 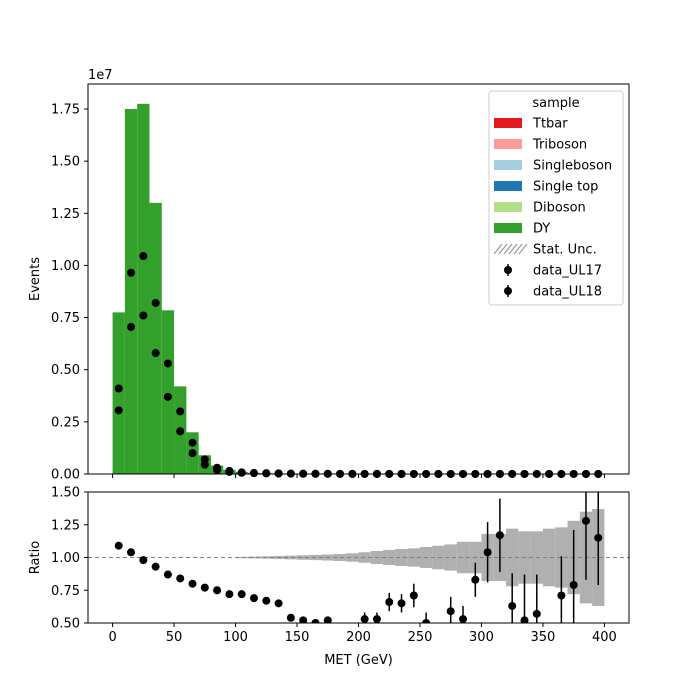 I want to click on y-tick-label: 0.00, so click(x=65, y=475).